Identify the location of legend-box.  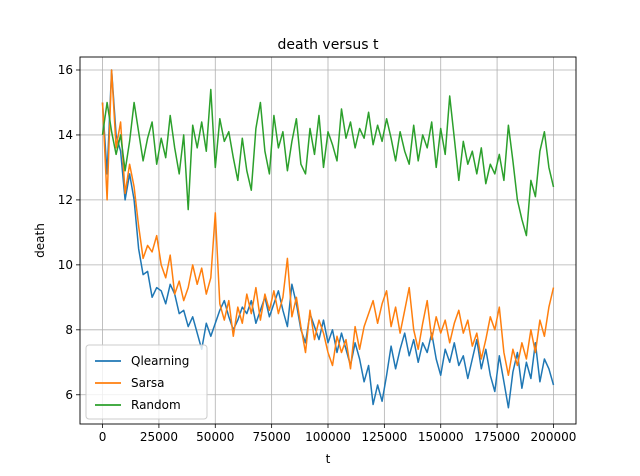
(146, 382).